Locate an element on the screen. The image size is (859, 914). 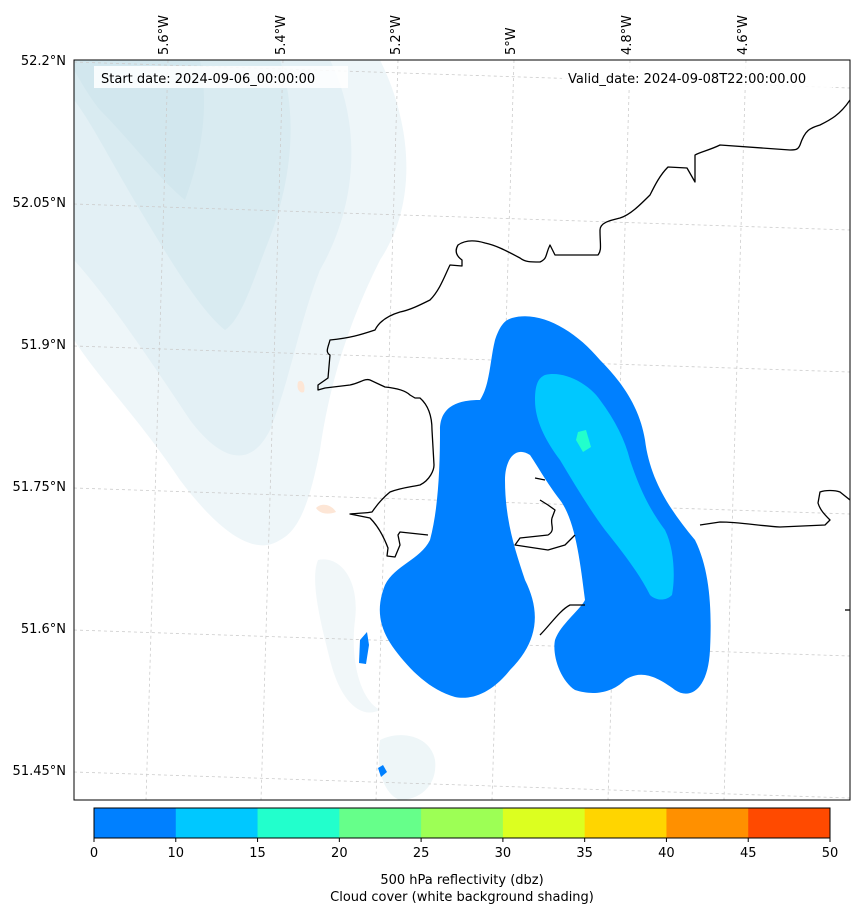
colorbar-tick-label: 10 is located at coordinates (176, 853).